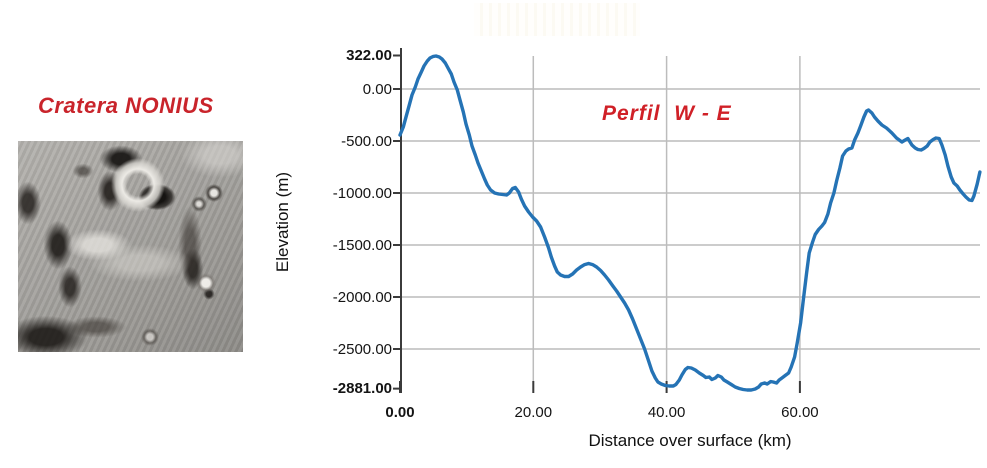 This screenshot has width=987, height=468. I want to click on chart-title: Perfil W - E, so click(667, 113).